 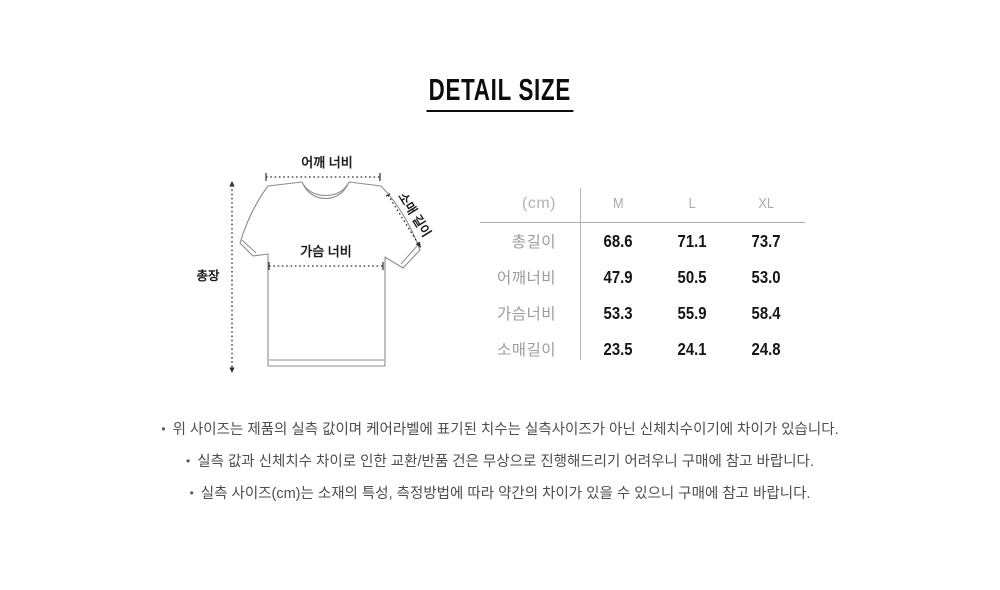 I want to click on column-header-xl: XL, so click(x=766, y=203).